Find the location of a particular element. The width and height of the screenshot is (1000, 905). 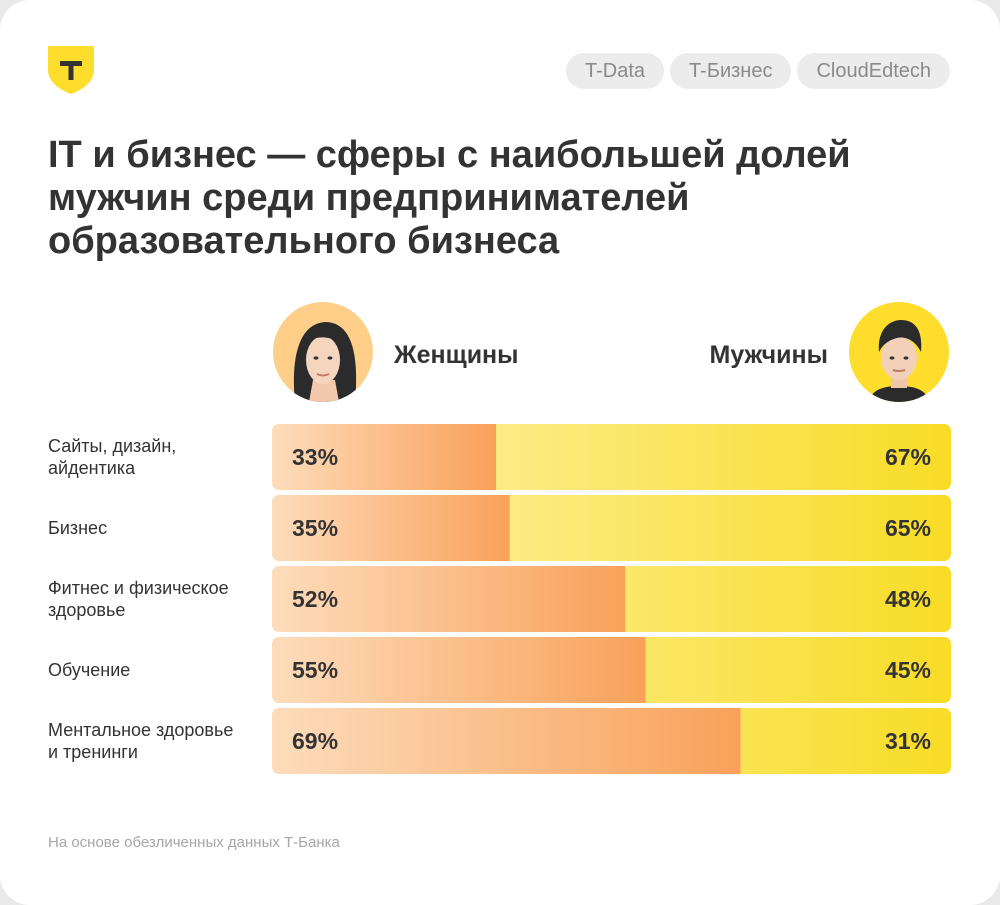

t-bank-logo-icon is located at coordinates (71, 70).